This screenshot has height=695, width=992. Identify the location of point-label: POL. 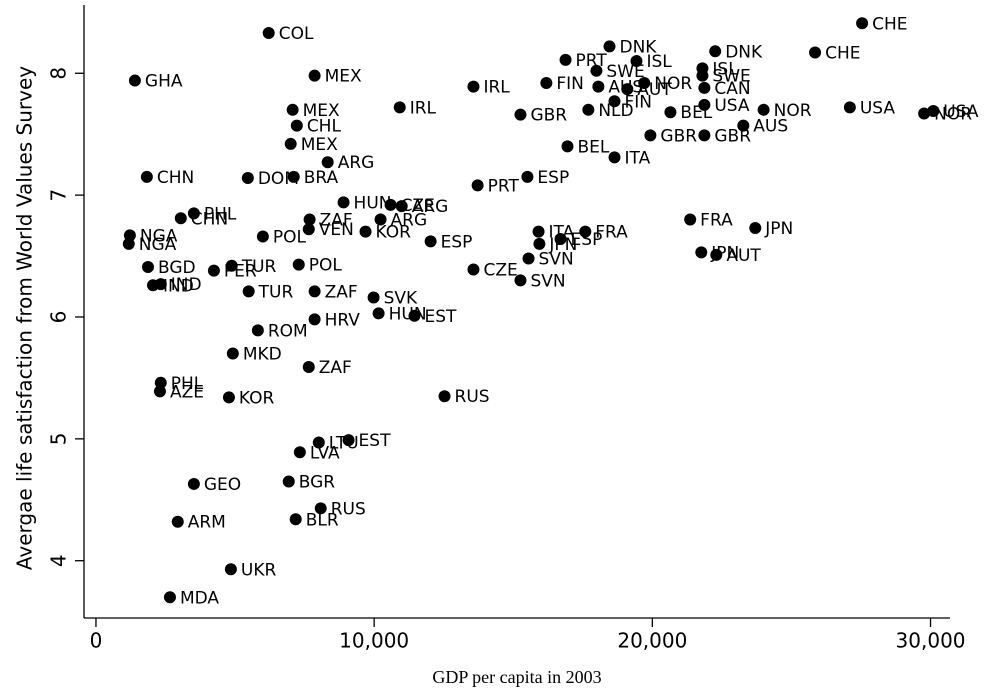
(290, 238).